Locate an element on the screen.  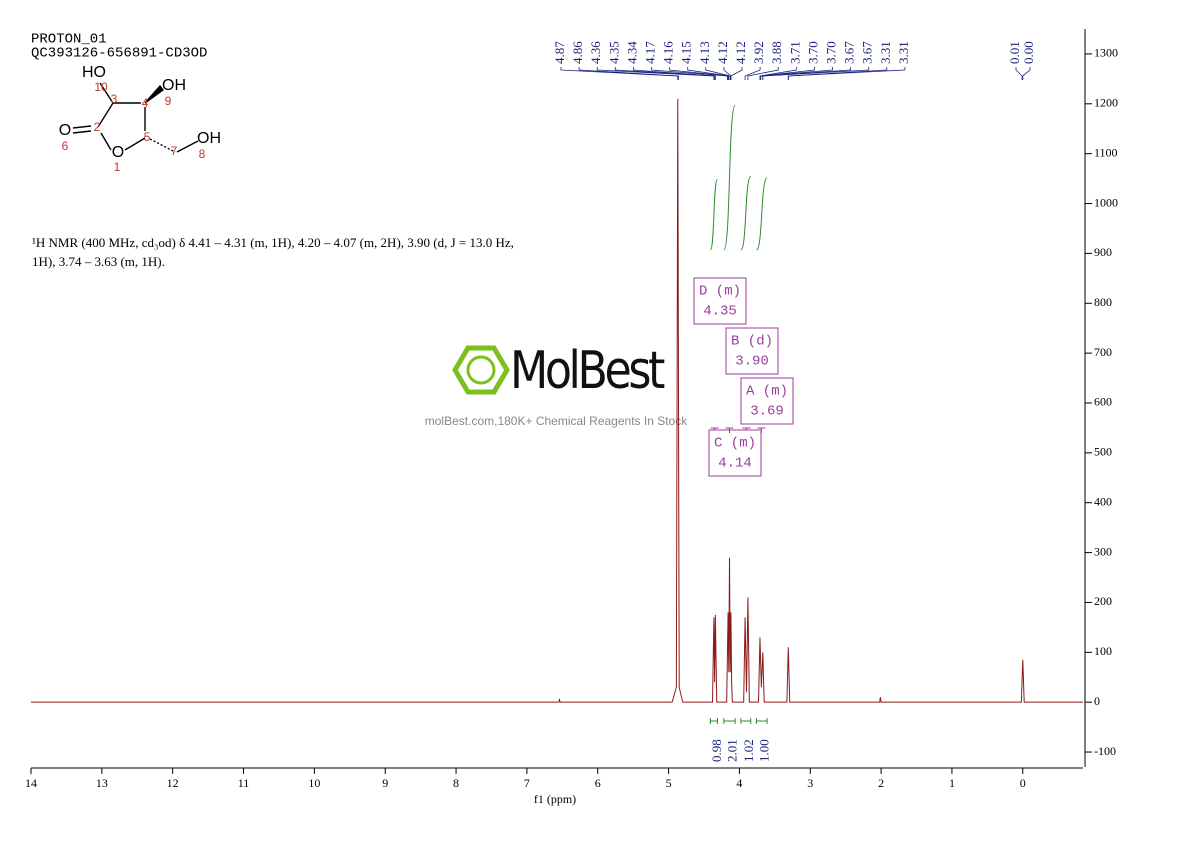
x-tick-label: 12 is located at coordinates (173, 783).